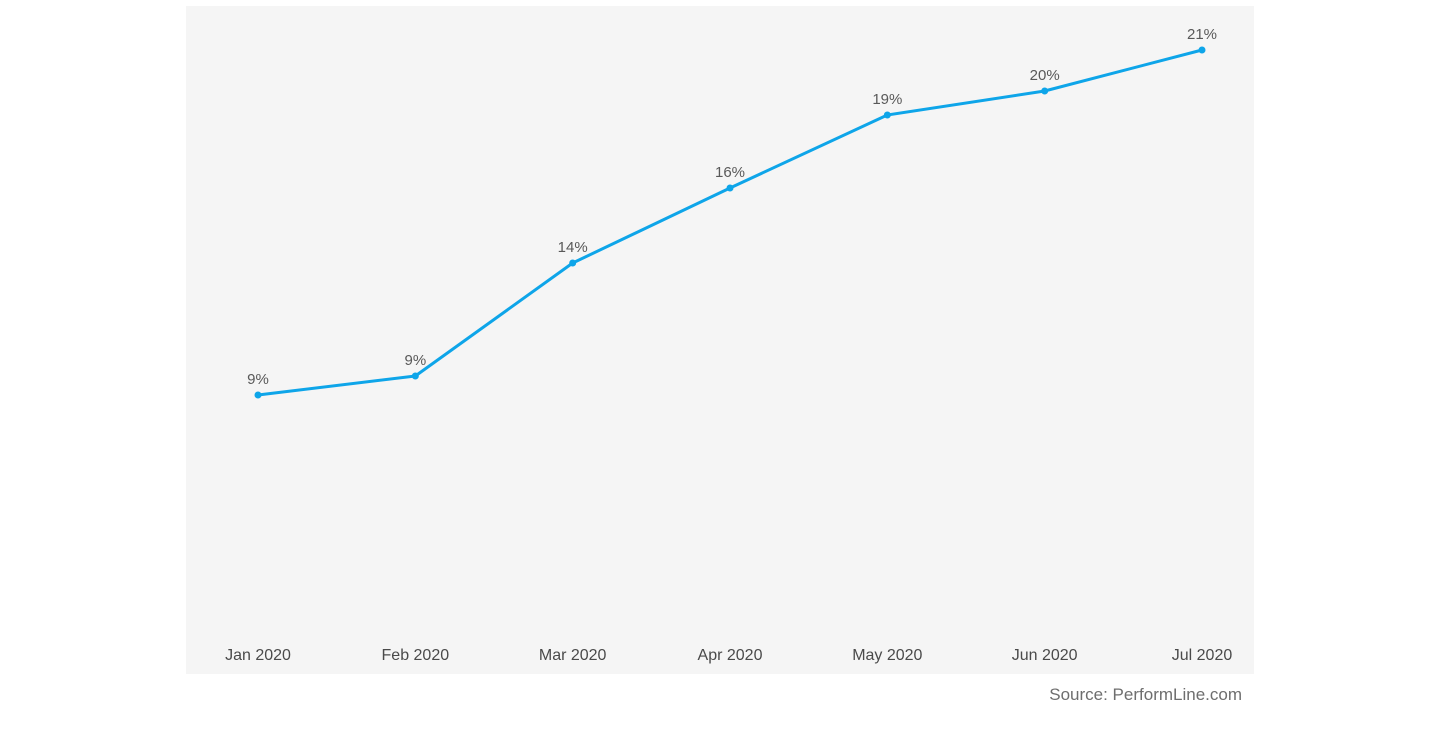 The image size is (1440, 731). Describe the element at coordinates (1145, 694) in the screenshot. I see `source-note: Source: PerformLine.com` at that location.